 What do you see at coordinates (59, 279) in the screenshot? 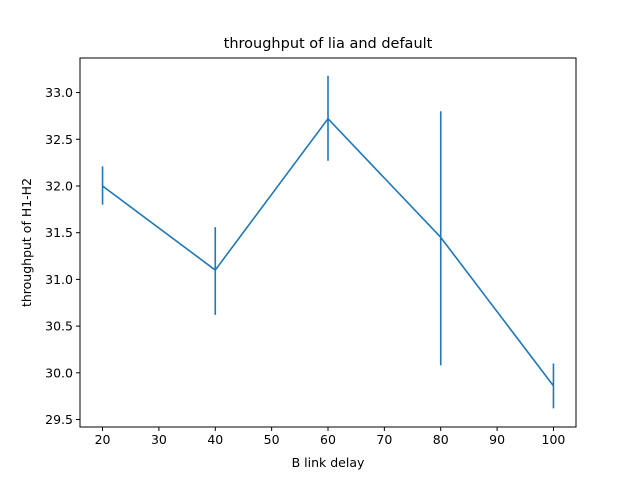
I see `y-tick-label: 31.0` at bounding box center [59, 279].